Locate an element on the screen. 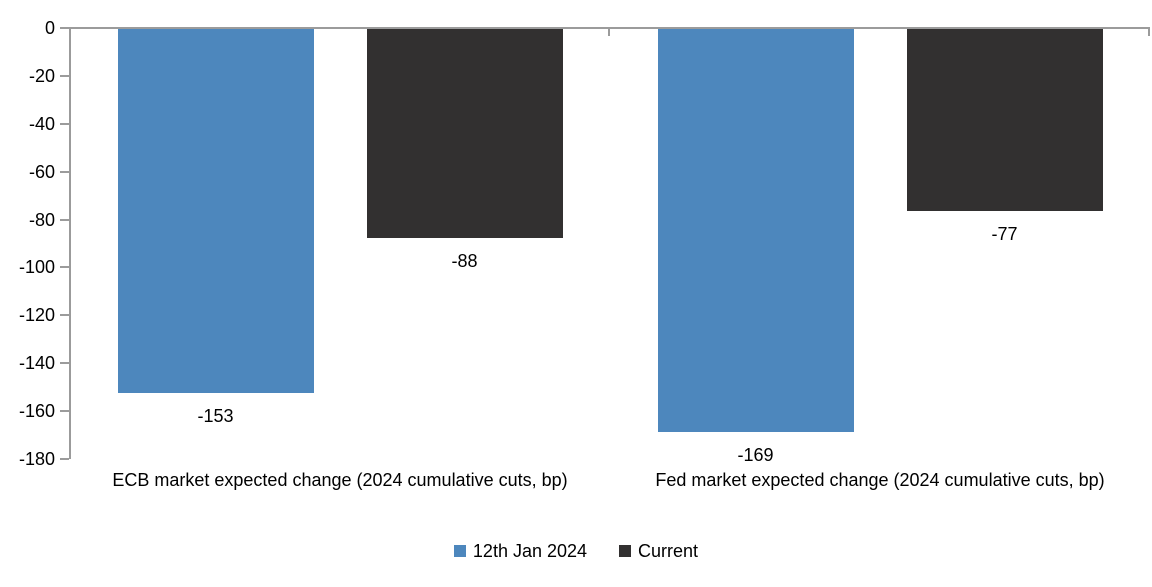 The width and height of the screenshot is (1152, 587). y-axis-tick-label: -20 is located at coordinates (41, 75).